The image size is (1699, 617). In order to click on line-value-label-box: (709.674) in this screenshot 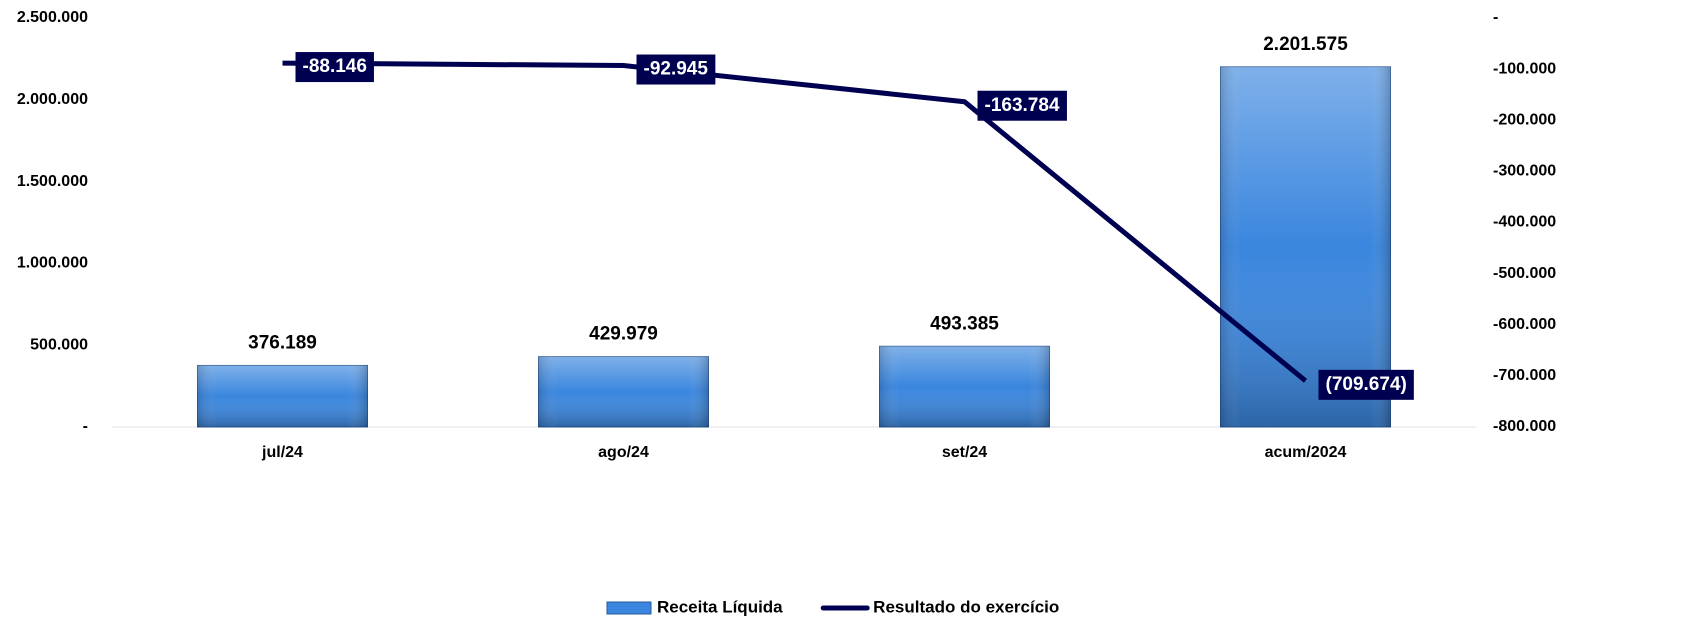, I will do `click(1366, 384)`.